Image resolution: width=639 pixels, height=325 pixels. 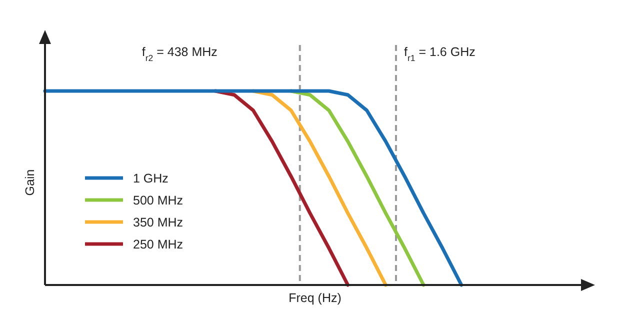 I want to click on text: f$_{r2}$ = 438 MHz, so click(x=180, y=54).